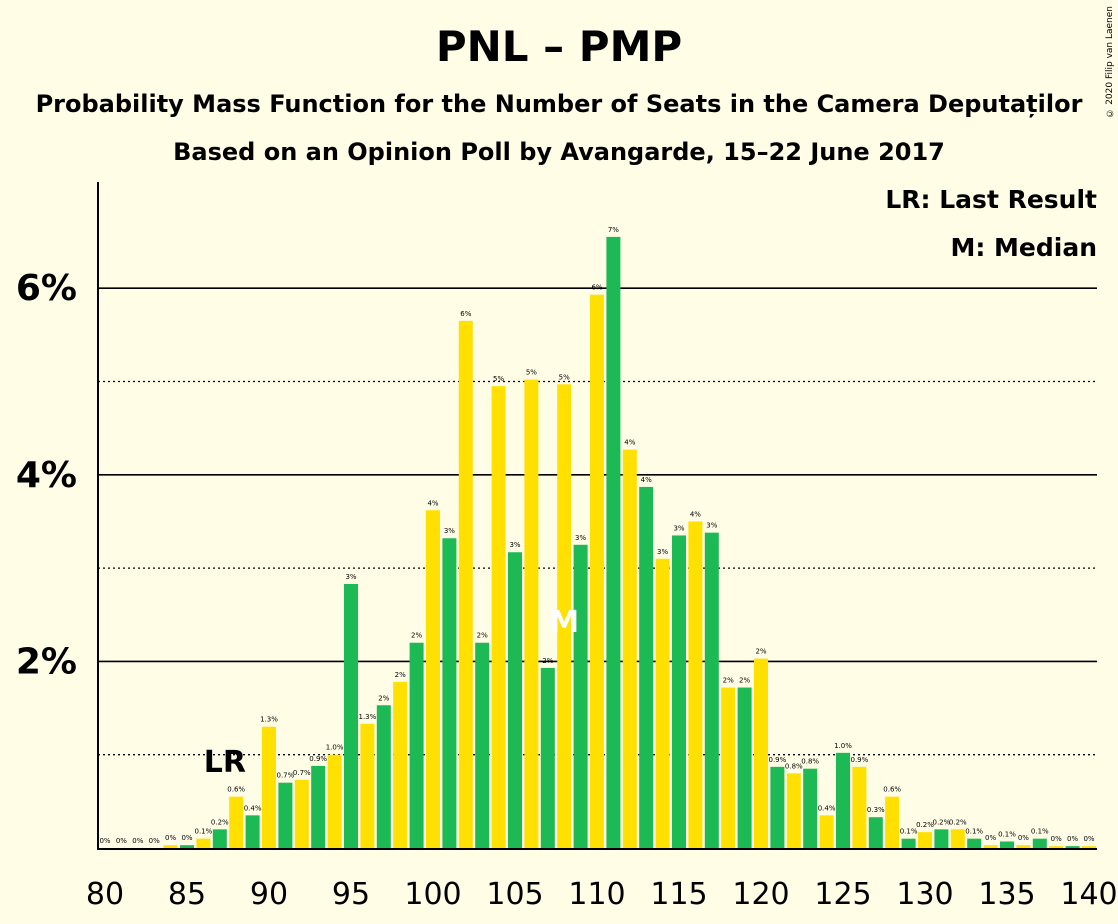  What do you see at coordinates (432, 503) in the screenshot?
I see `bar-label-seat-100: 4%` at bounding box center [432, 503].